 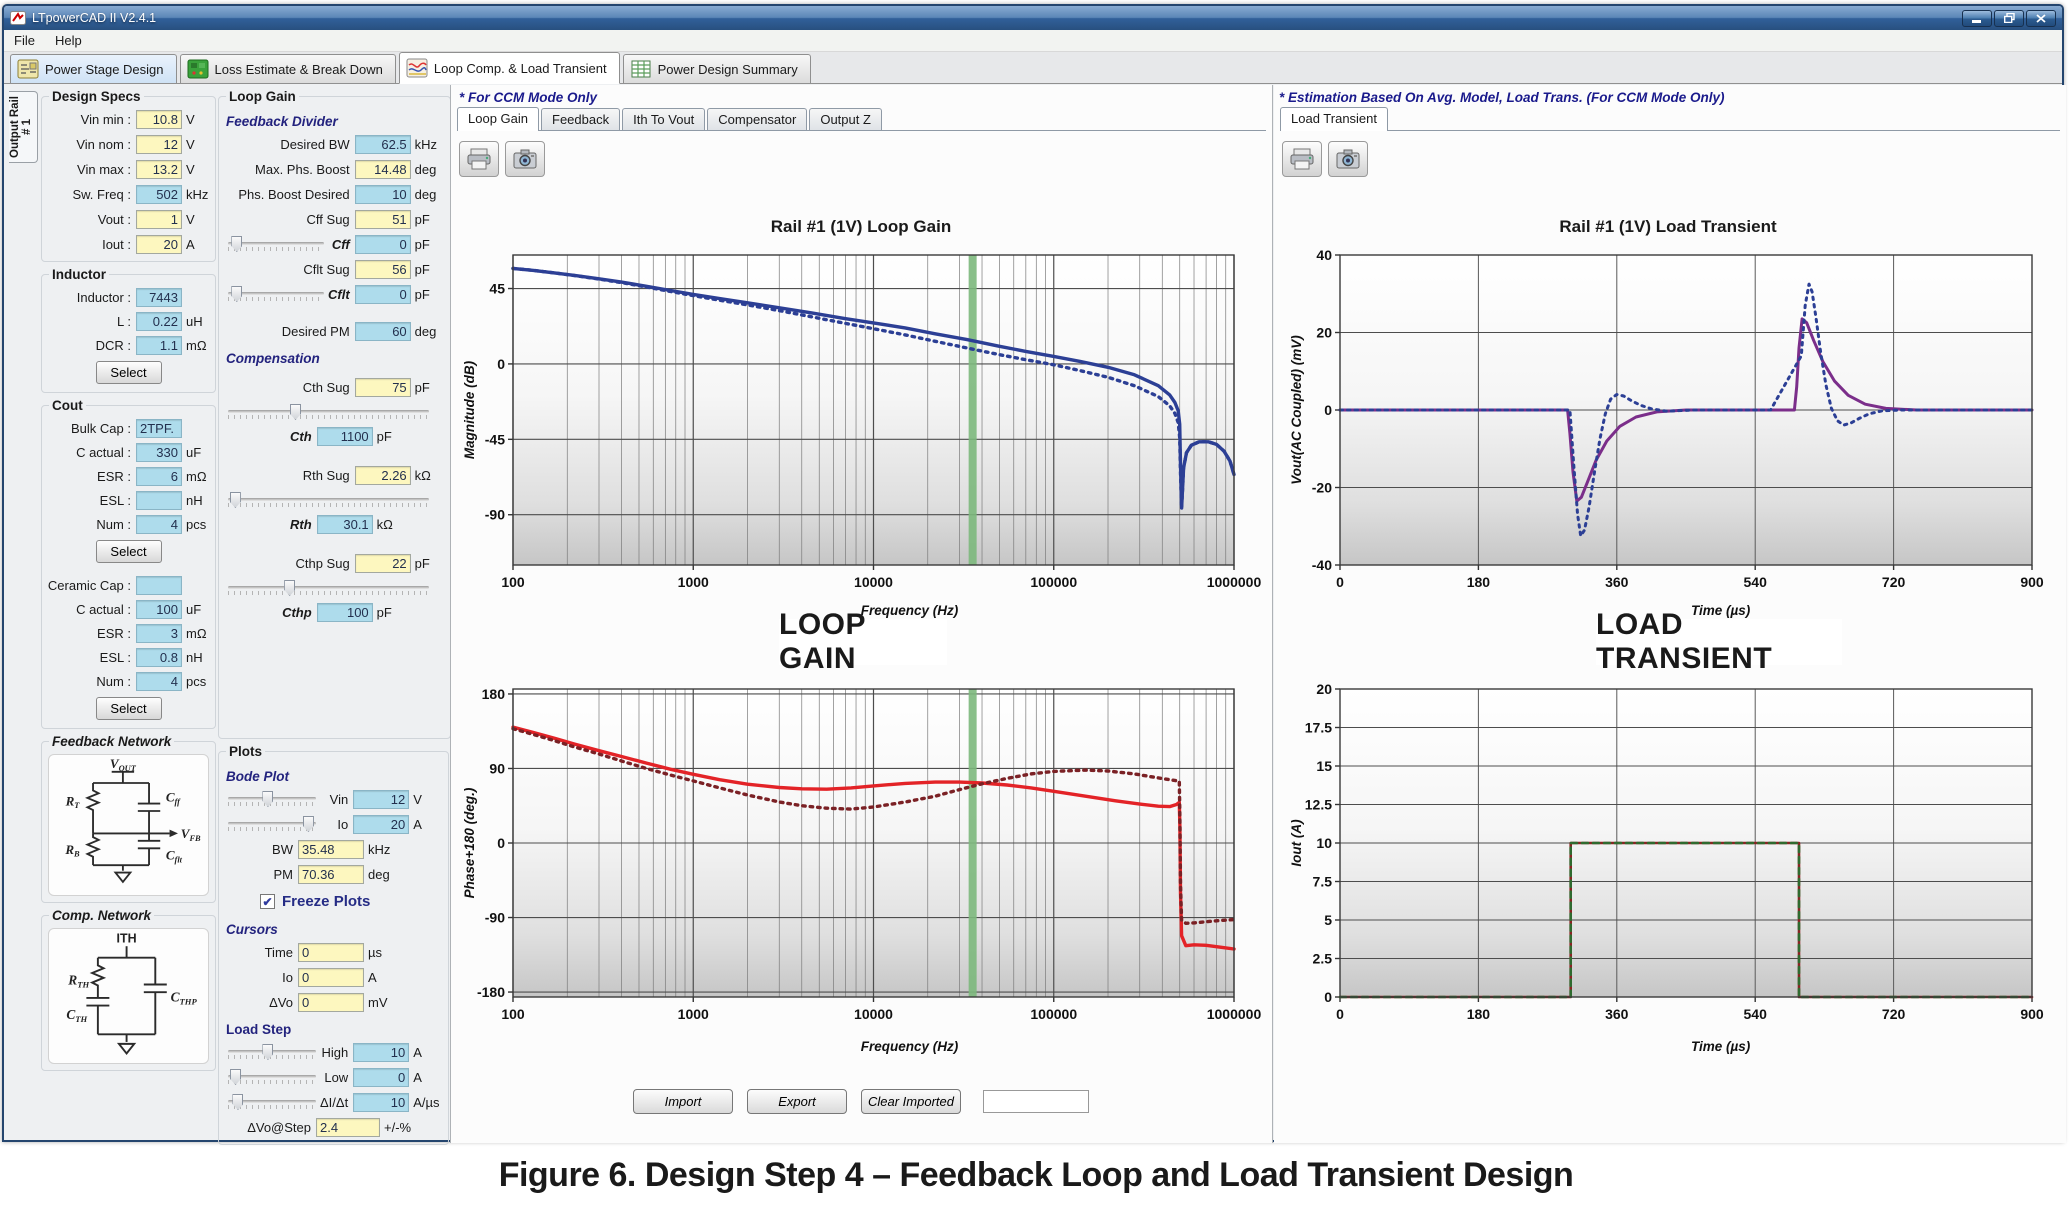 I want to click on low-value: 0, so click(x=381, y=1077).